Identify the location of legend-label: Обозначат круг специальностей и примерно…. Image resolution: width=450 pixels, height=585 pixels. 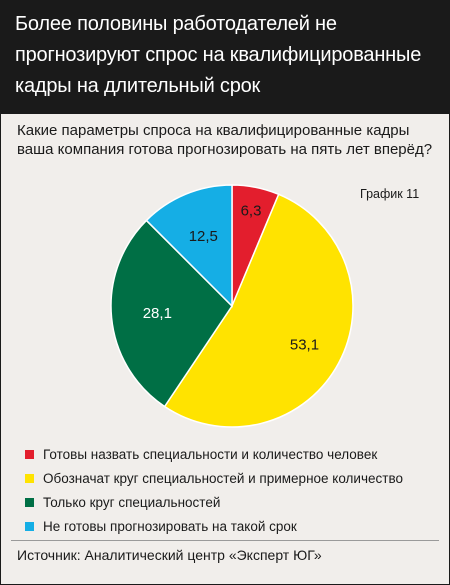
(223, 478).